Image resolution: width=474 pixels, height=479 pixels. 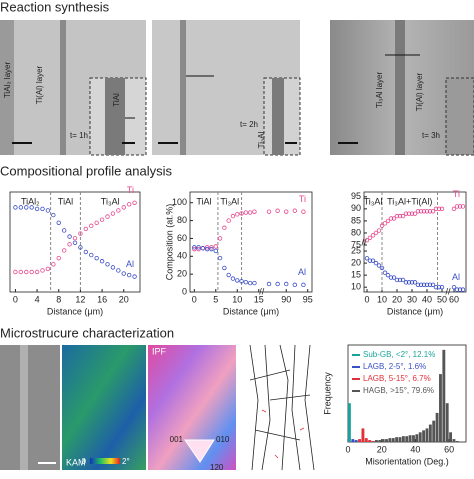 What do you see at coordinates (431, 135) in the screenshot?
I see `time-label: t= 3h` at bounding box center [431, 135].